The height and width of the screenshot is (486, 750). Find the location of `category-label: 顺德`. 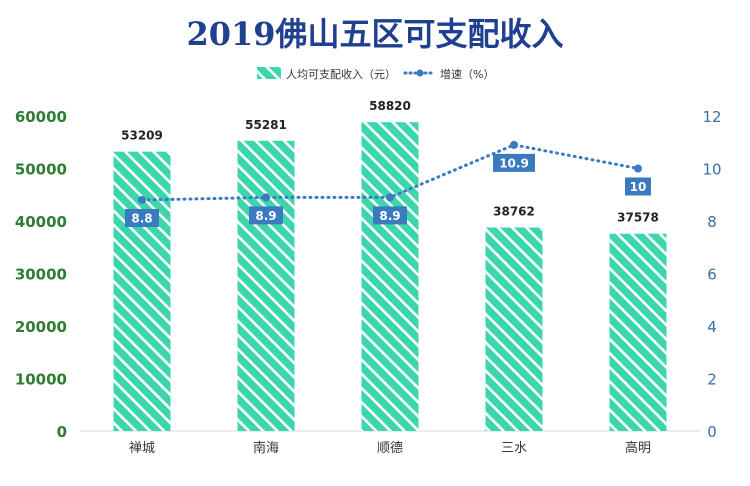

category-label: 顺德 is located at coordinates (390, 448).